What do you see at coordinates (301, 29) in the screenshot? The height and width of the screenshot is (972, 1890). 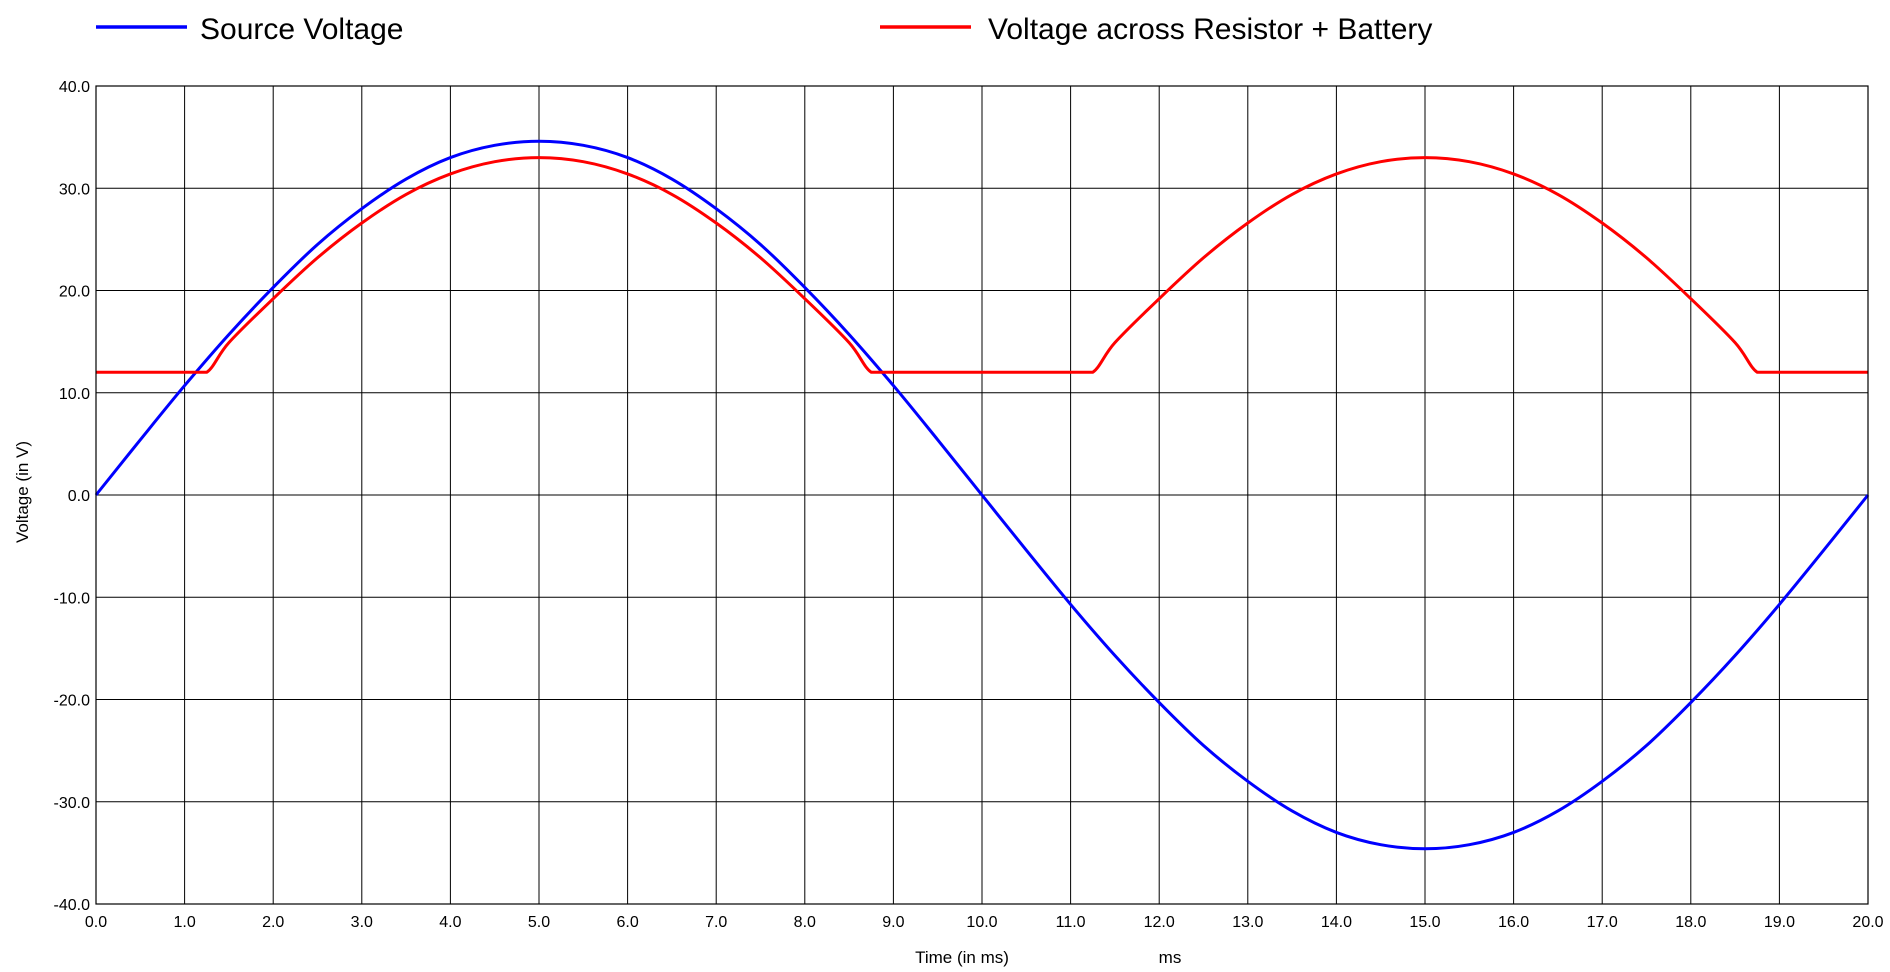 I see `legend-label-source-voltage: Source Voltage` at bounding box center [301, 29].